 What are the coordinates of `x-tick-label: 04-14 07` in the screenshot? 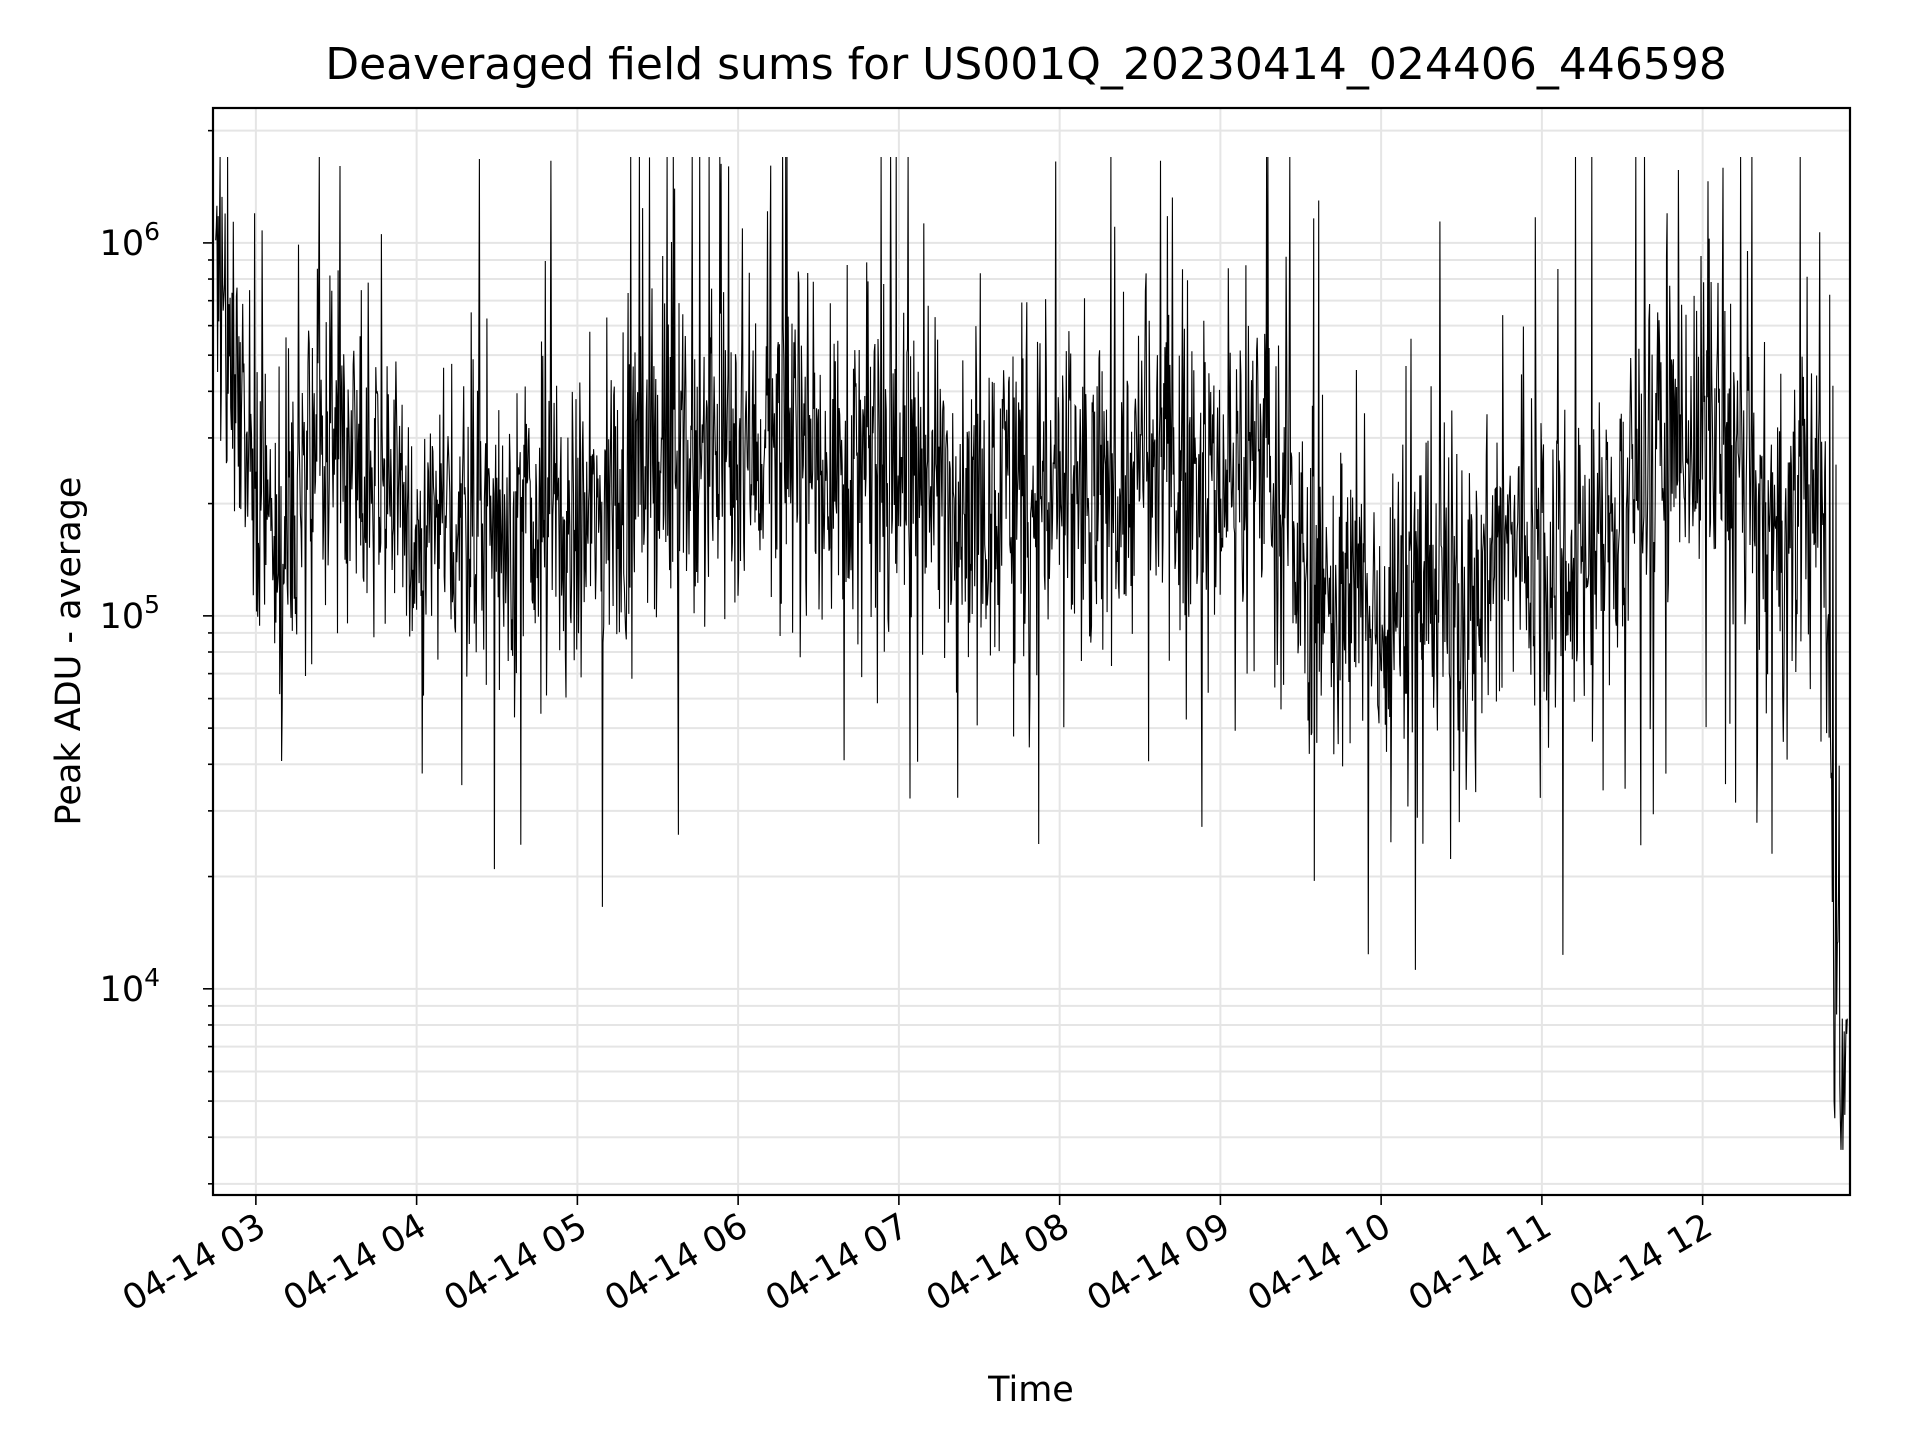 It's located at (837, 1262).